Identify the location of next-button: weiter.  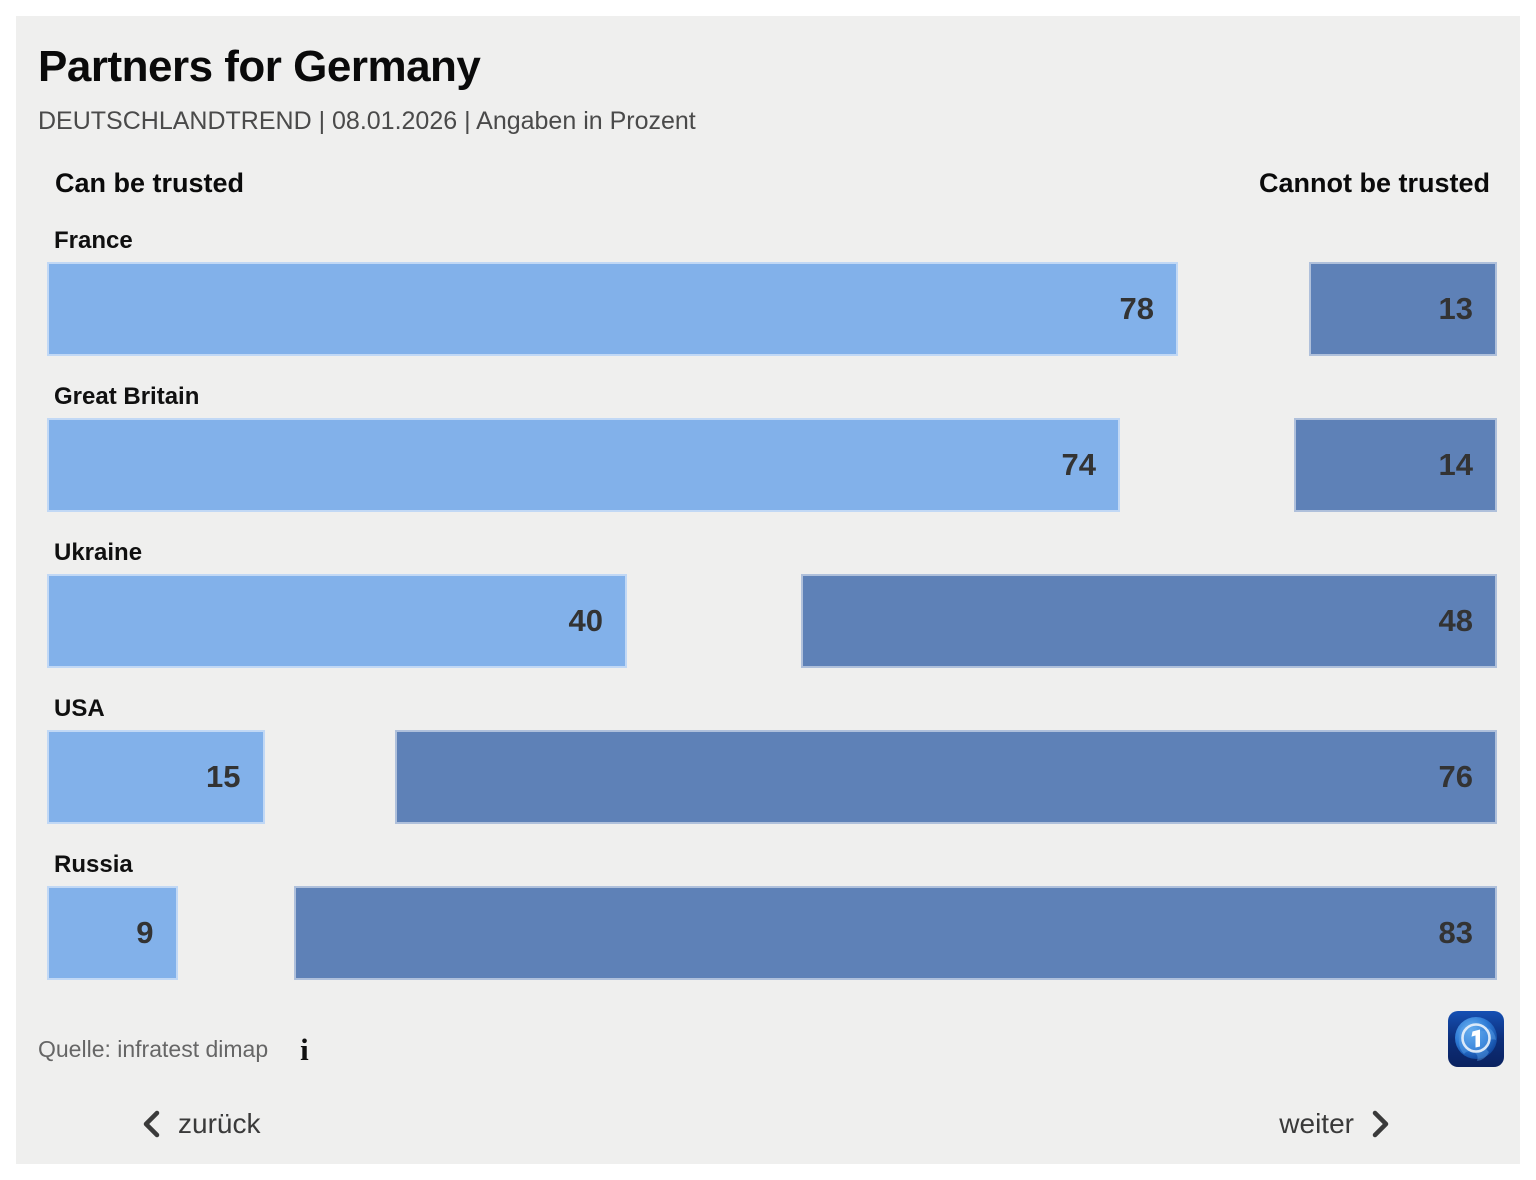
(1335, 1124).